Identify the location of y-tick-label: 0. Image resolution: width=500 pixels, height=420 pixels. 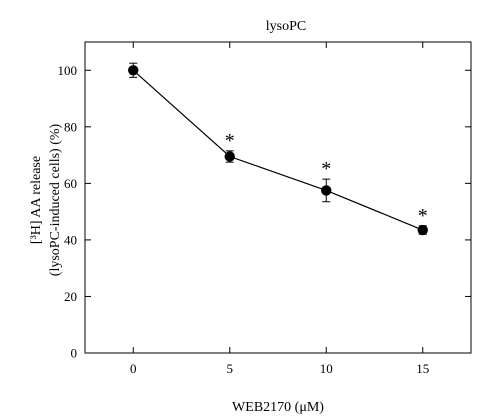
(74, 353).